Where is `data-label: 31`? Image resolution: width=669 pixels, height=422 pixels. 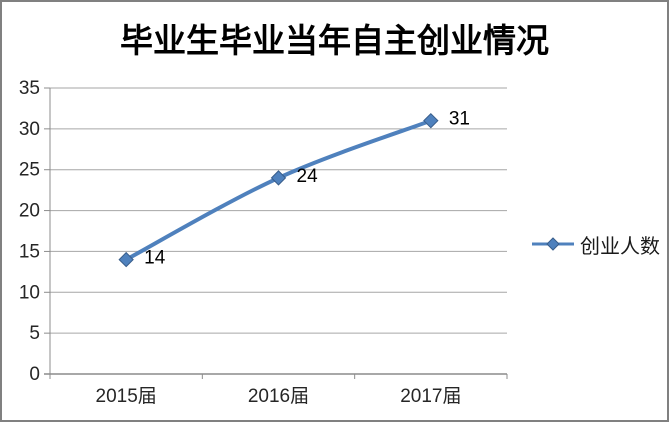
data-label: 31 is located at coordinates (459, 119).